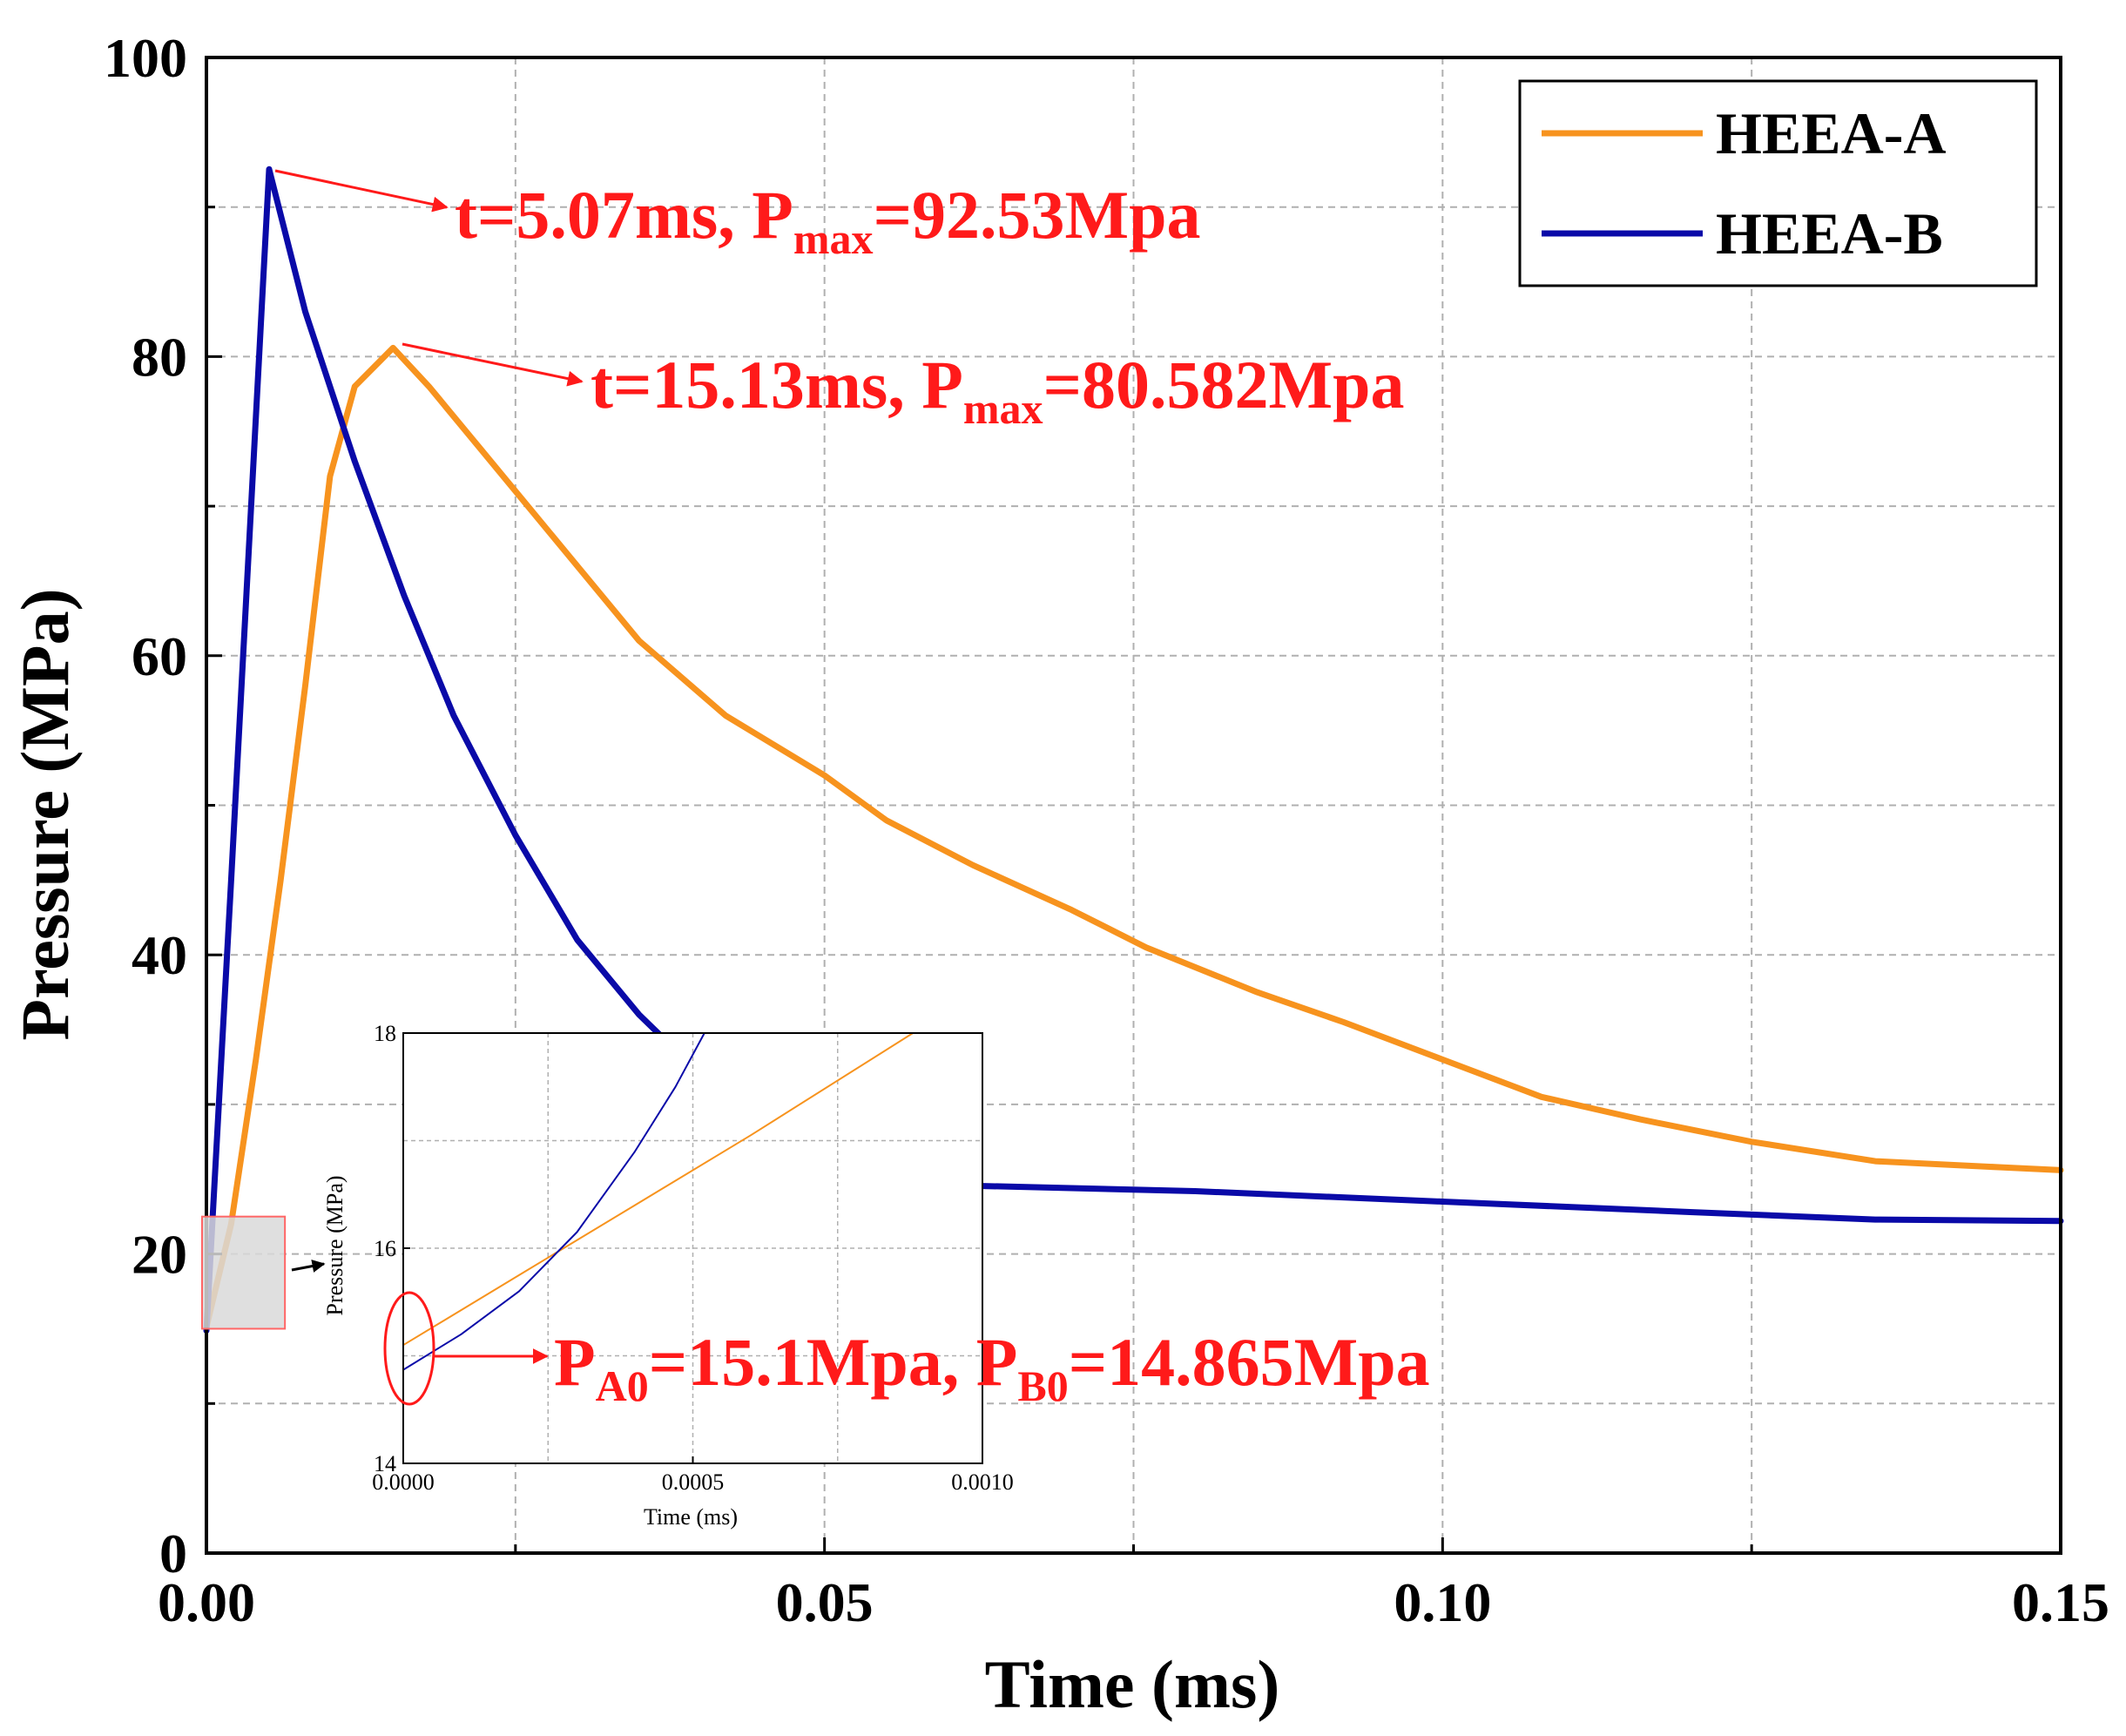  What do you see at coordinates (833, 1362) in the screenshot?
I see `initial-a-value: =15.1Mpa, P` at bounding box center [833, 1362].